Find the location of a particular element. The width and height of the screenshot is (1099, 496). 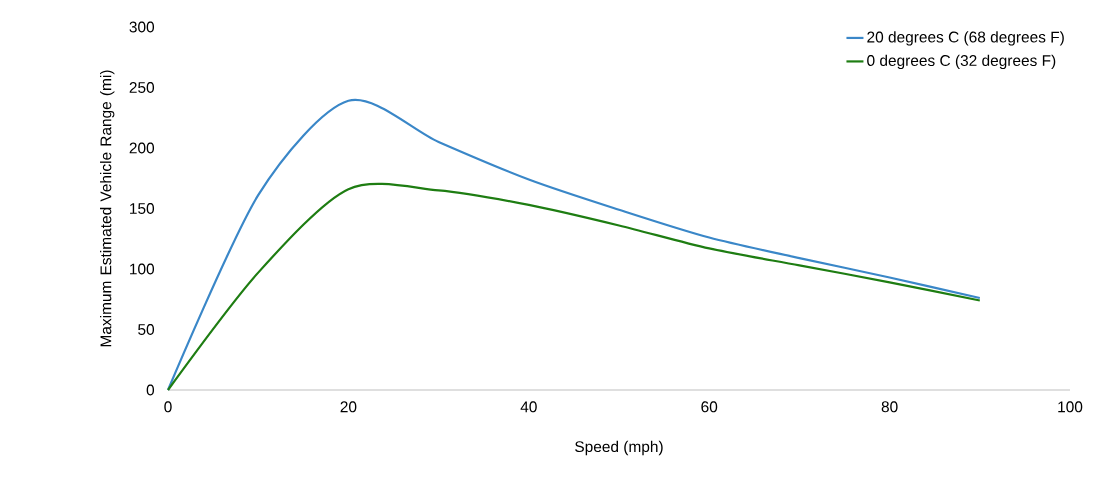

y-tick-label: 50 is located at coordinates (146, 329).